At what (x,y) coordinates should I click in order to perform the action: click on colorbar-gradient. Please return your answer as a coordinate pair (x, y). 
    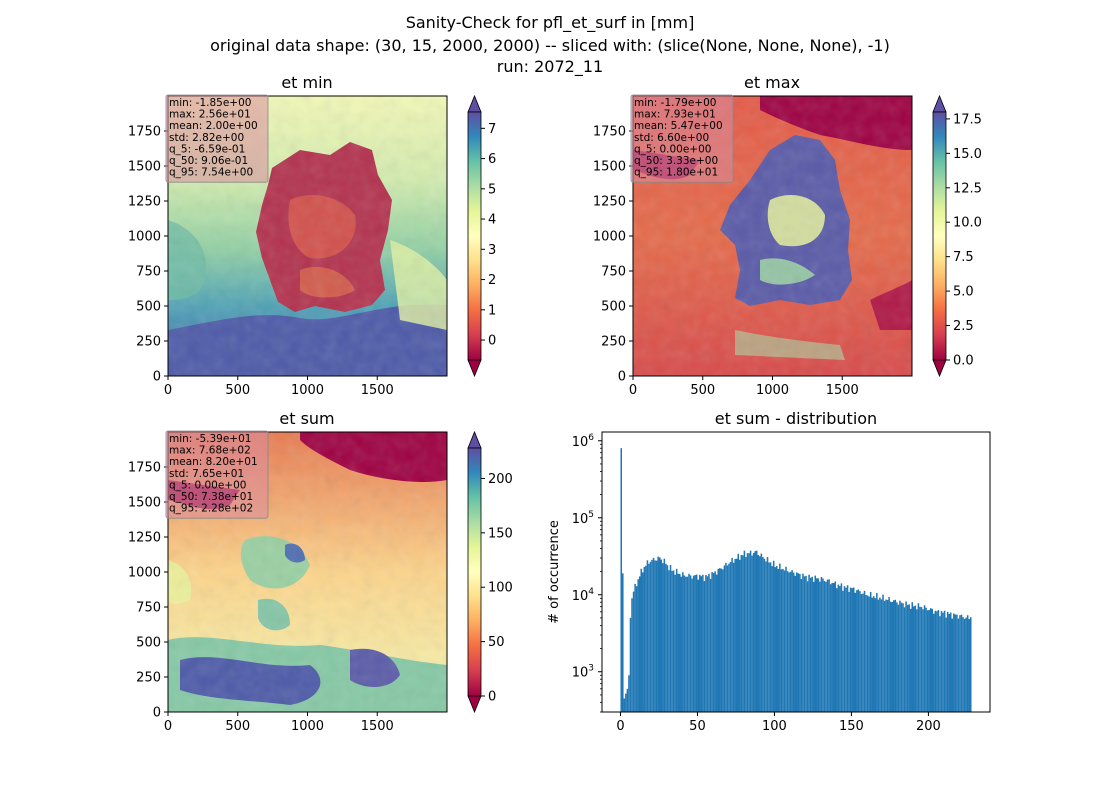
    Looking at the image, I should click on (474, 572).